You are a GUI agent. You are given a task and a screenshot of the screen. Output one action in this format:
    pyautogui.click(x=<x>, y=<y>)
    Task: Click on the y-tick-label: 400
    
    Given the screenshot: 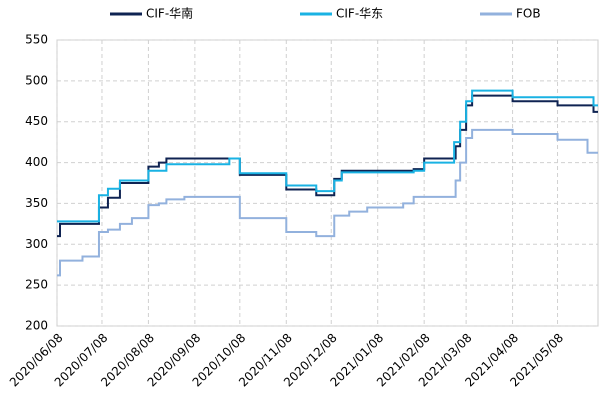 What is the action you would take?
    pyautogui.click(x=36, y=162)
    